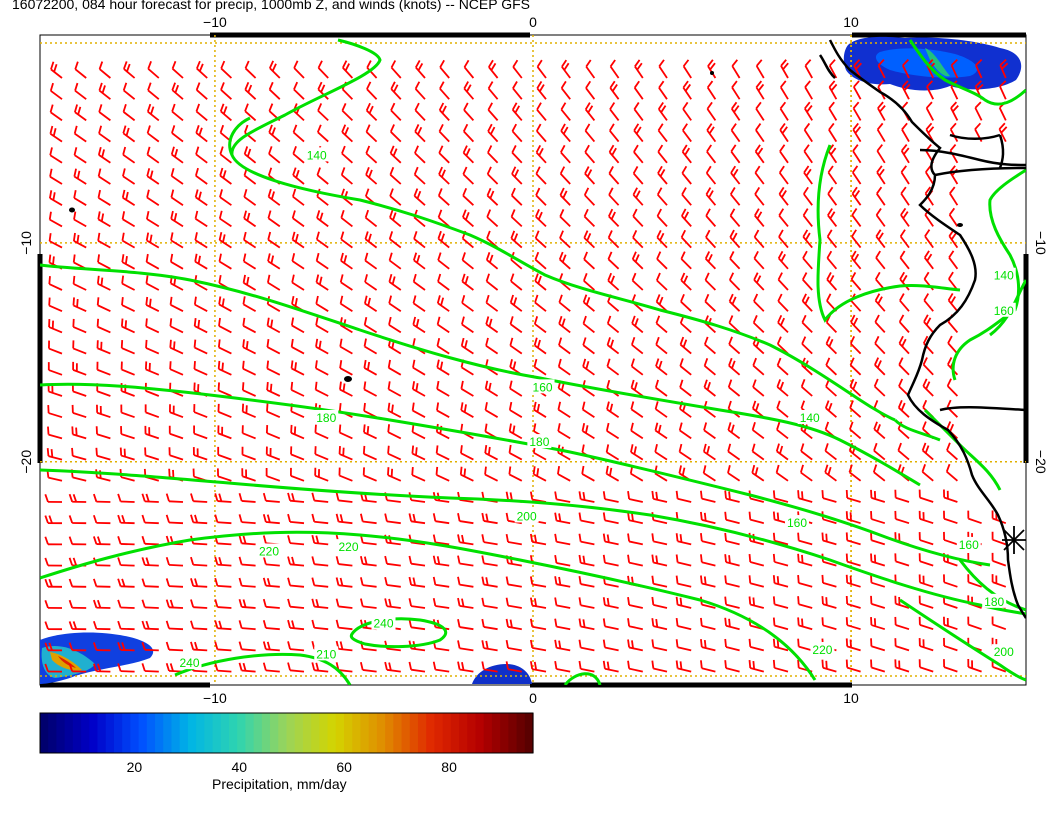 The width and height of the screenshot is (1056, 816). I want to click on contour-coast-north, so click(888, 233).